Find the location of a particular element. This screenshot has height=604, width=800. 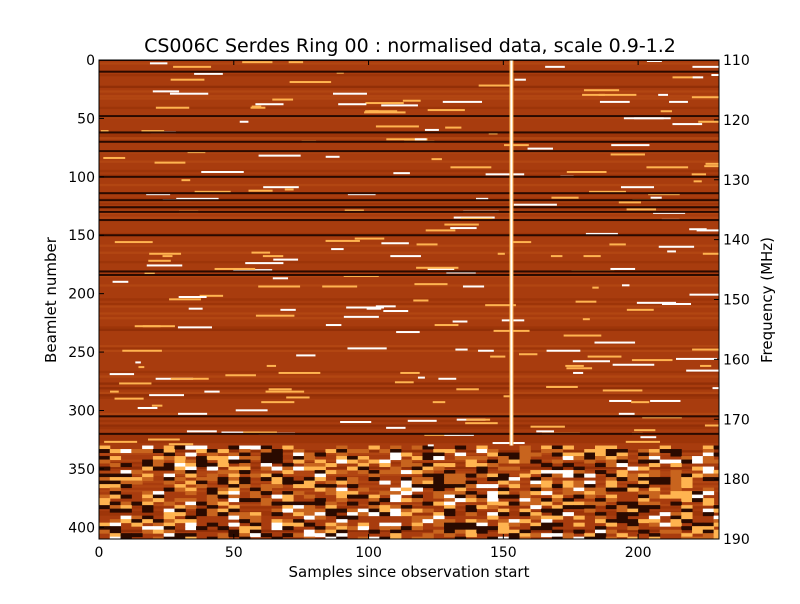

y-tick-label: 350 is located at coordinates (81, 470).